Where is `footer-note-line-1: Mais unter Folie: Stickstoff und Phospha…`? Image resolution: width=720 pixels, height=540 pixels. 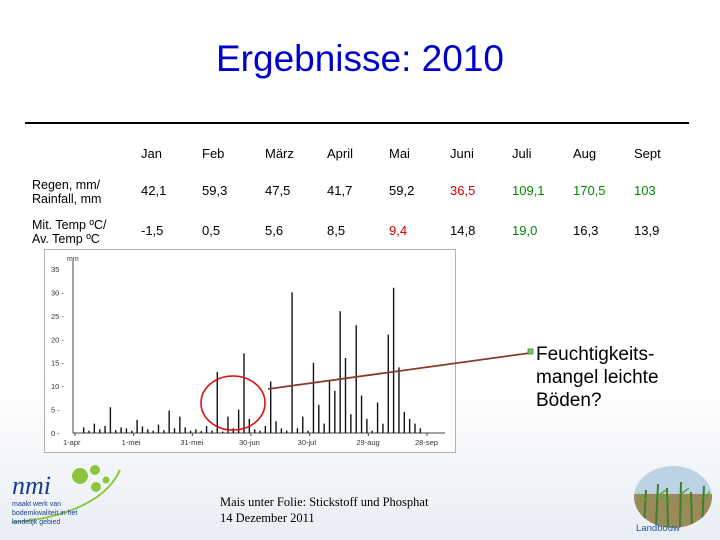 footer-note-line-1: Mais unter Folie: Stickstoff und Phospha… is located at coordinates (324, 502).